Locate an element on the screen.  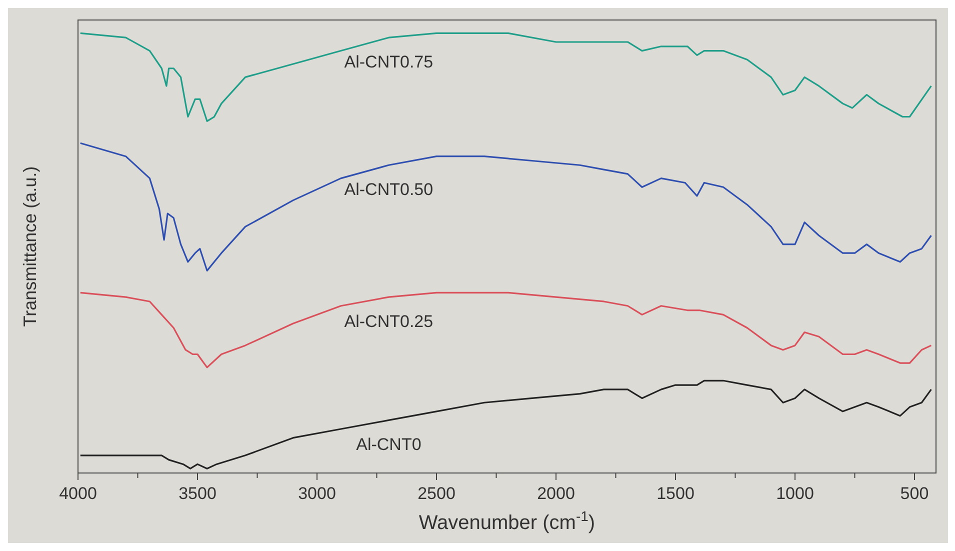
series-label: Al-CNT0.50 is located at coordinates (389, 190).